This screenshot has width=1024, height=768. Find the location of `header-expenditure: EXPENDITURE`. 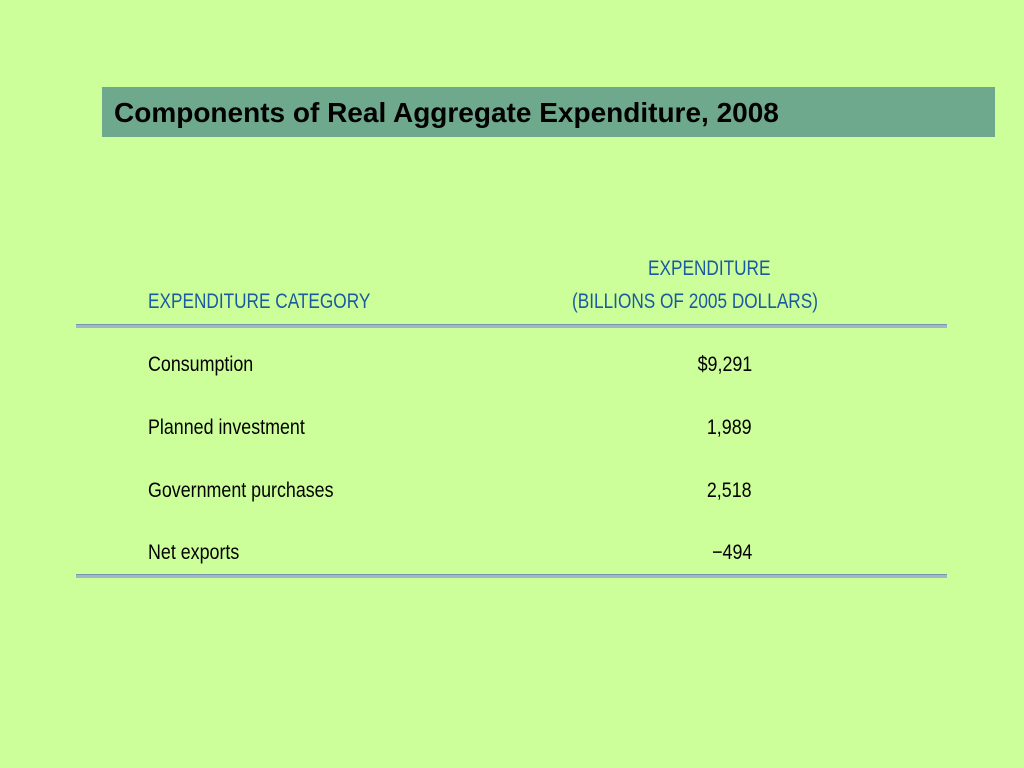

header-expenditure: EXPENDITURE is located at coordinates (709, 268).